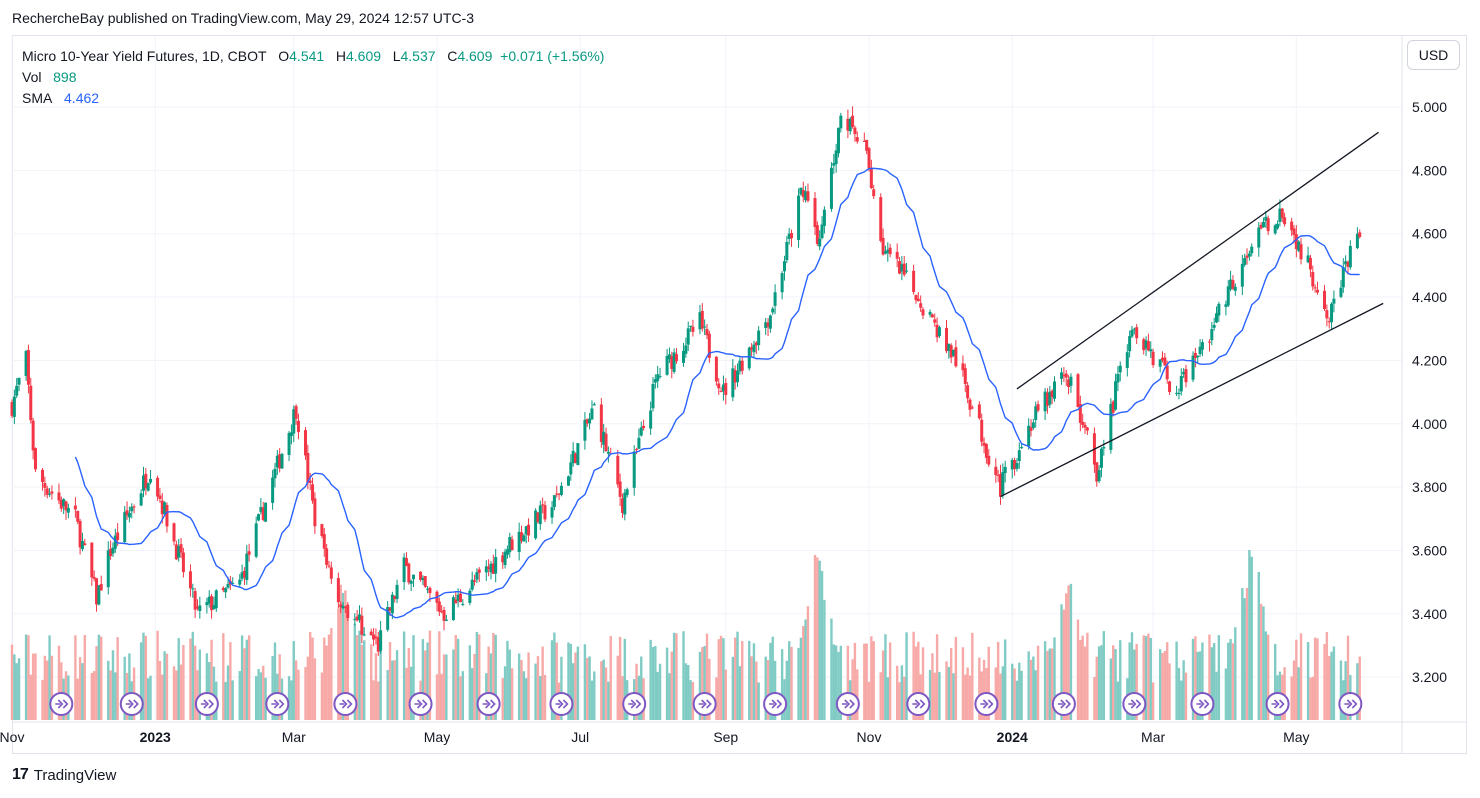 This screenshot has width=1480, height=798. I want to click on tradingview-logo: 17 TradingView, so click(64, 775).